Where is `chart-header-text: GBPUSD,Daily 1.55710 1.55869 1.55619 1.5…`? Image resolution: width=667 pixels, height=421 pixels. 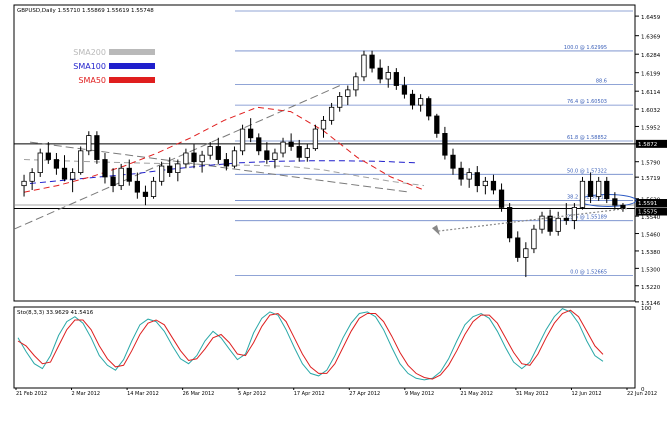
chart-header-text: GBPUSD,Daily 1.55710 1.55869 1.55619 1.5… is located at coordinates (85, 11).